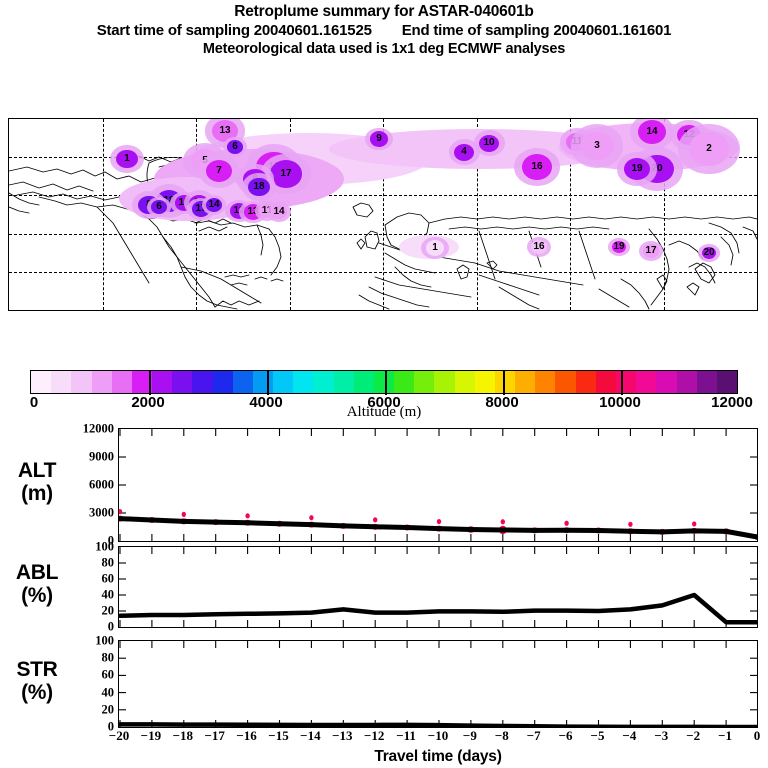 Image resolution: width=768 pixels, height=768 pixels. I want to click on panel-label-abl: ABL (%), so click(37, 584).